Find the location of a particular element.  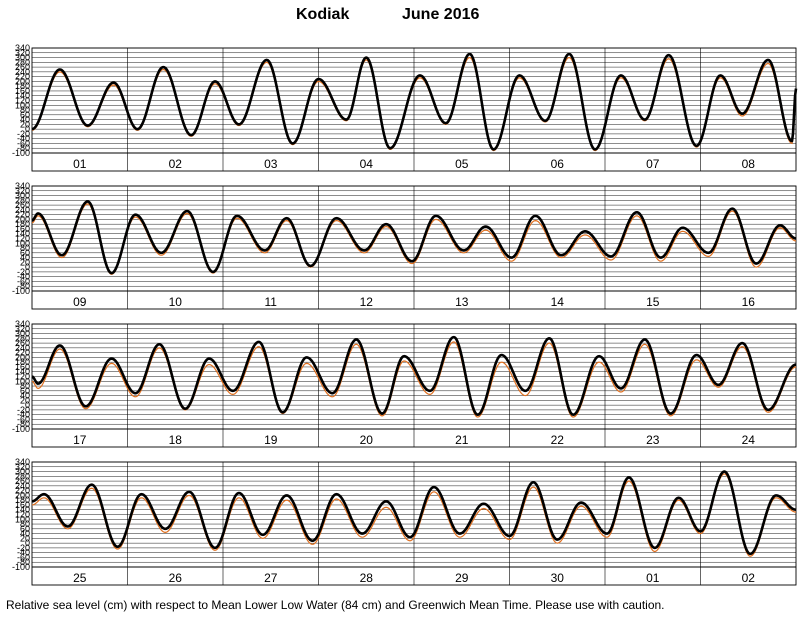

day-label: 04 is located at coordinates (367, 164).